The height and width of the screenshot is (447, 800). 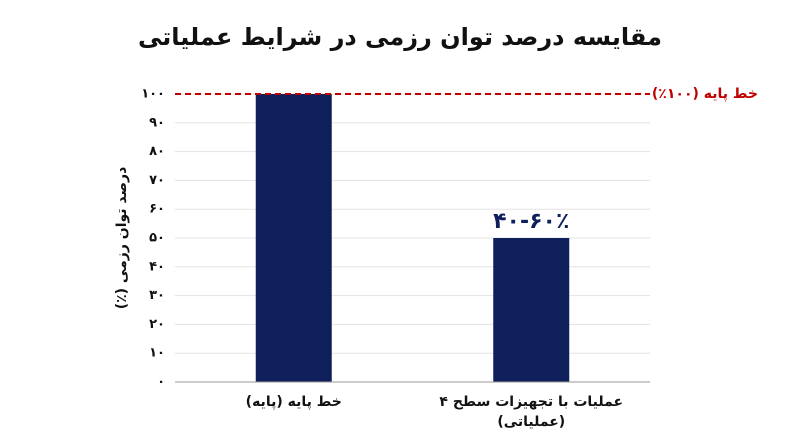 I want to click on x-tick-label: خط پایه (پایه), so click(x=294, y=402).